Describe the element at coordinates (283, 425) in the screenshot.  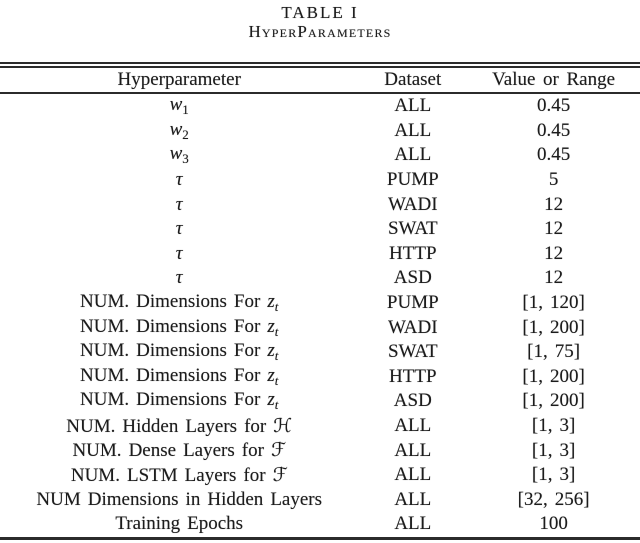
I see `param-math-symbol: ℋ` at that location.